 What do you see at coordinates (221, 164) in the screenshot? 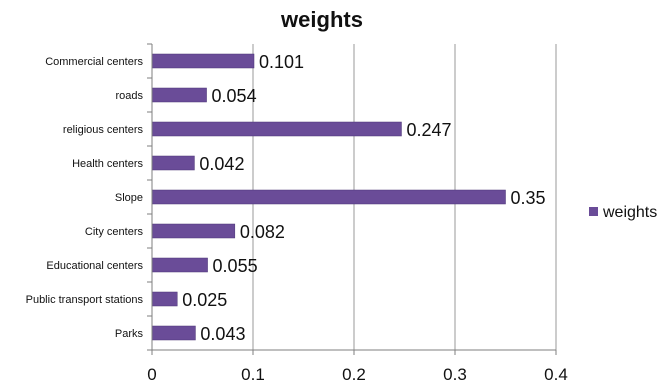
I see `data-label: 0.042` at bounding box center [221, 164].